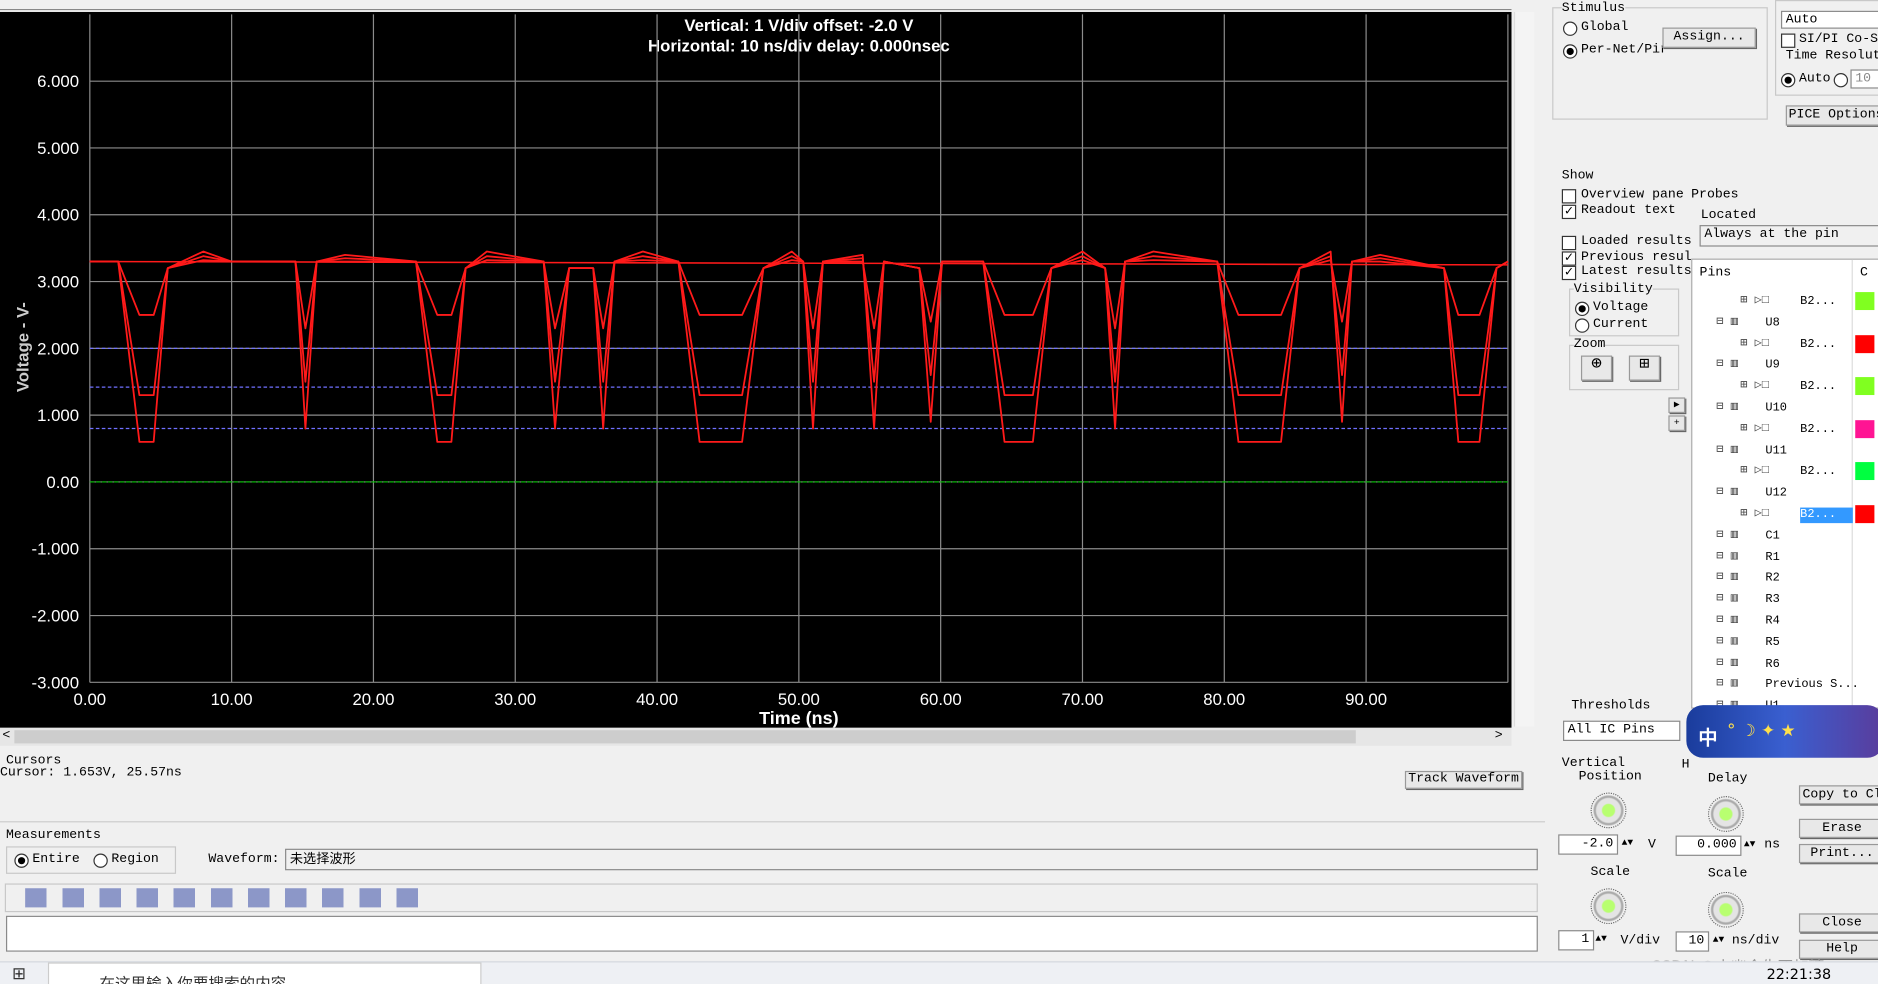 Image resolution: width=1878 pixels, height=984 pixels. Describe the element at coordinates (1708, 738) in the screenshot. I see `ime-mode: 中` at that location.